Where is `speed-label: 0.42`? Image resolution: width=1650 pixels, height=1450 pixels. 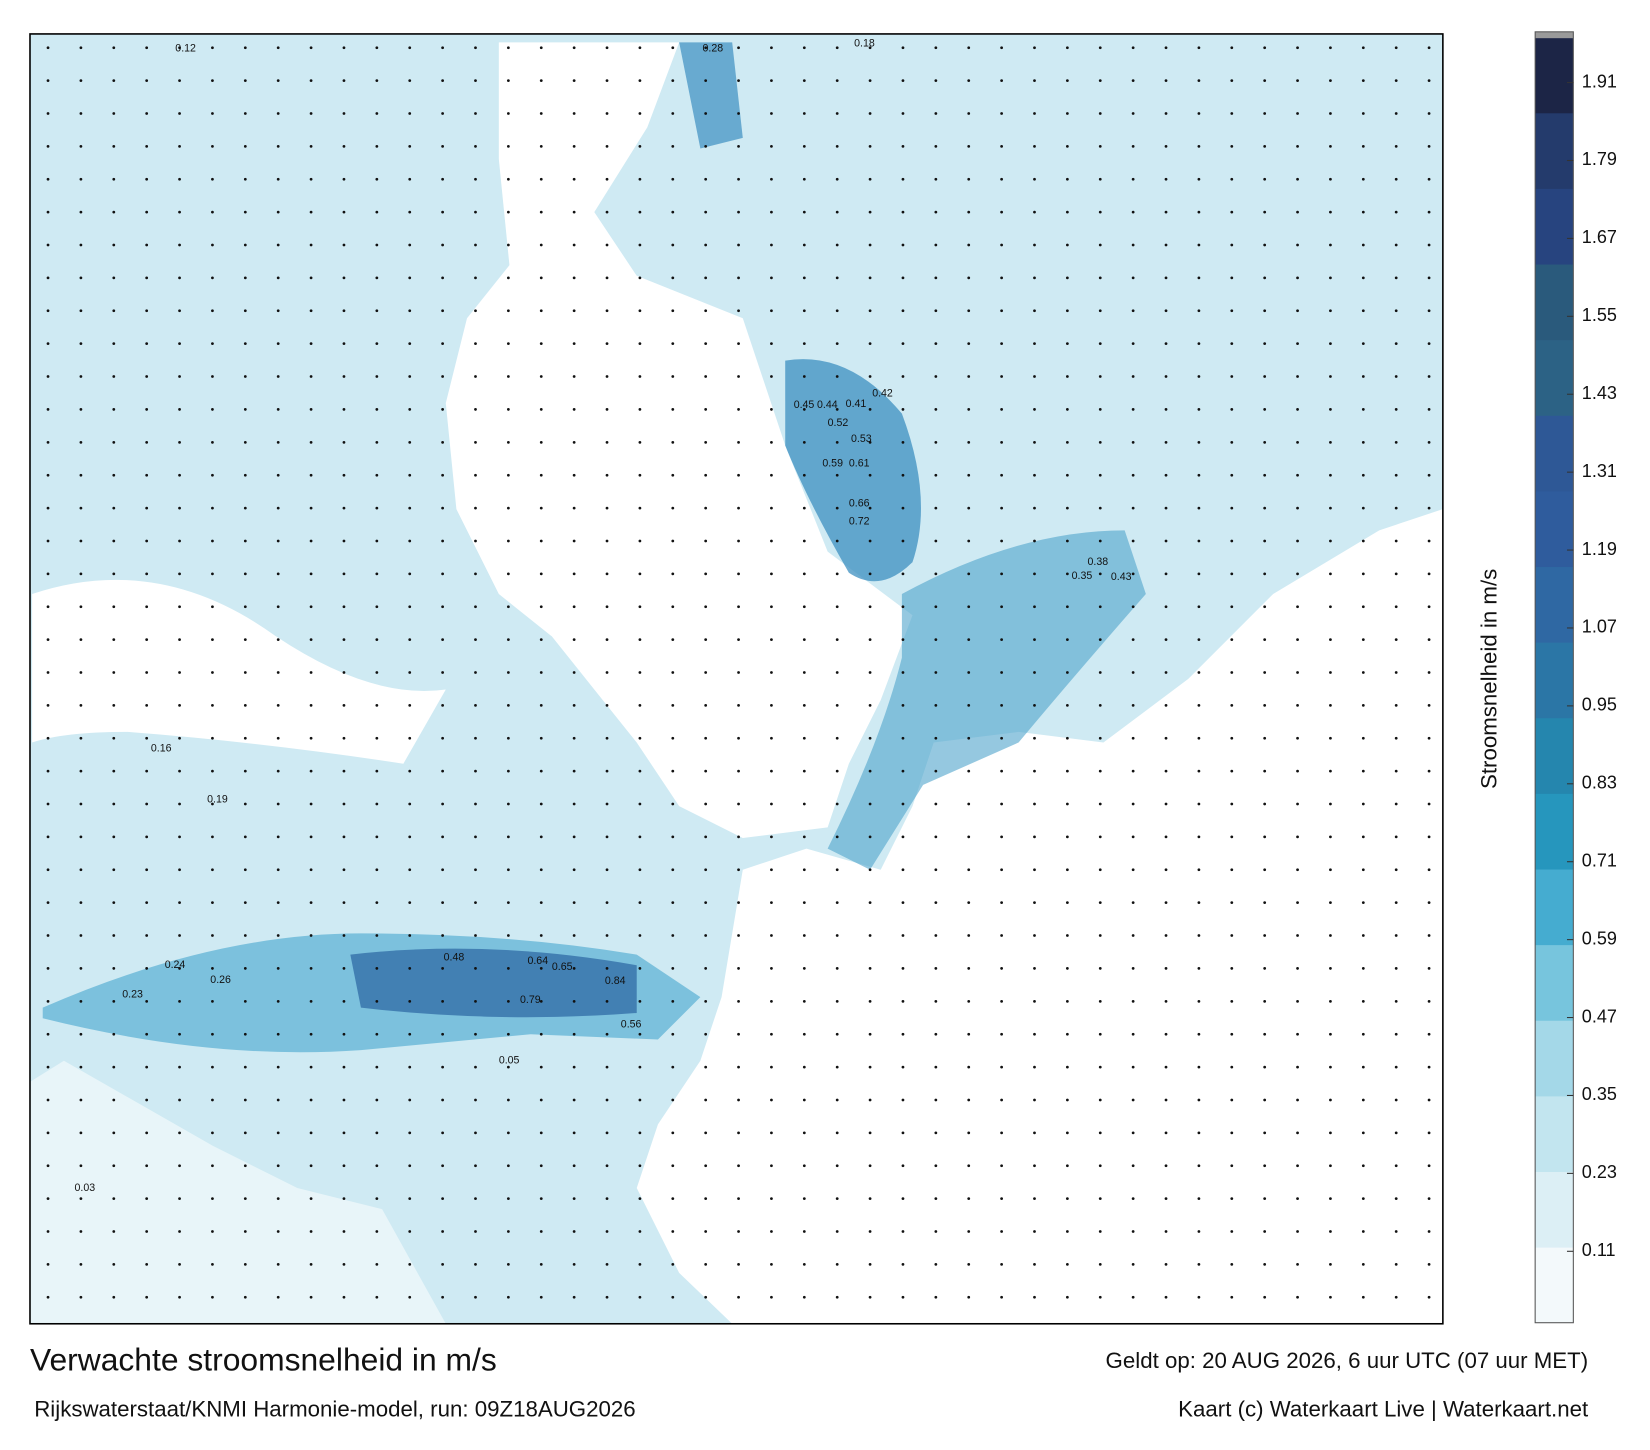 speed-label: 0.42 is located at coordinates (882, 393).